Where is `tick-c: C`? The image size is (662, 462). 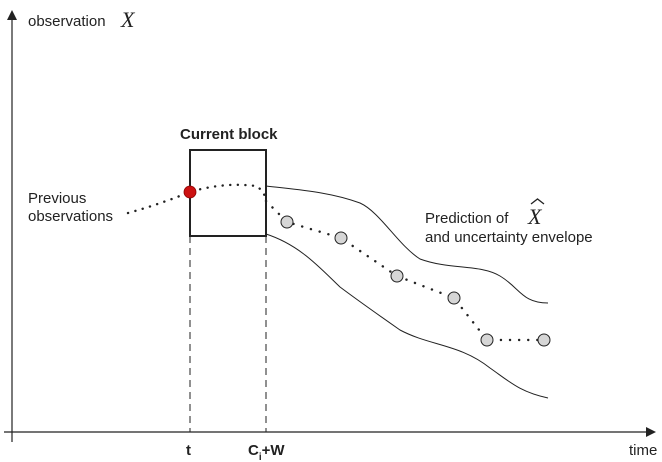
tick-c: C is located at coordinates (253, 450).